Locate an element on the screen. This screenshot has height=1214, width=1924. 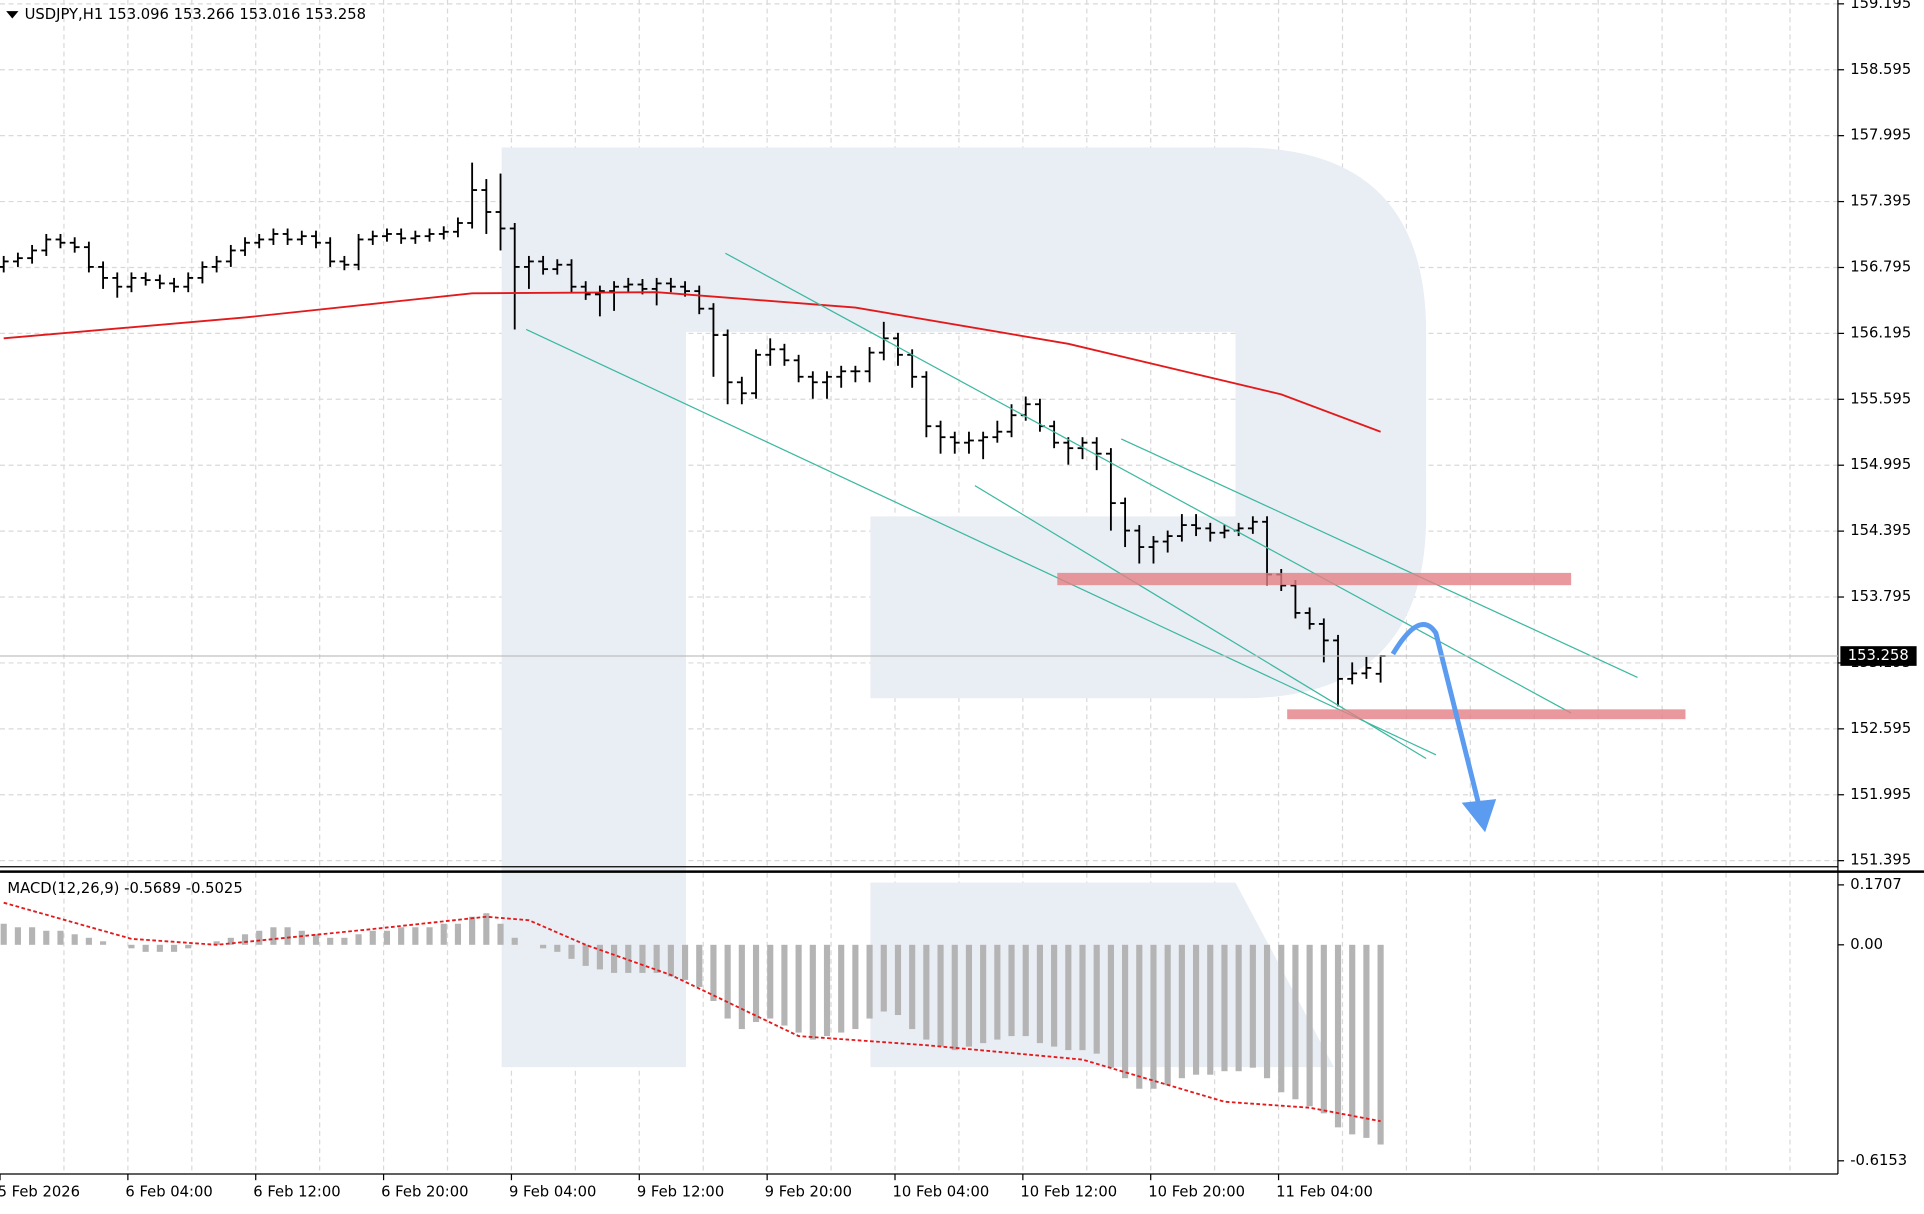
indicator-value: -0.5689 is located at coordinates (152, 888).